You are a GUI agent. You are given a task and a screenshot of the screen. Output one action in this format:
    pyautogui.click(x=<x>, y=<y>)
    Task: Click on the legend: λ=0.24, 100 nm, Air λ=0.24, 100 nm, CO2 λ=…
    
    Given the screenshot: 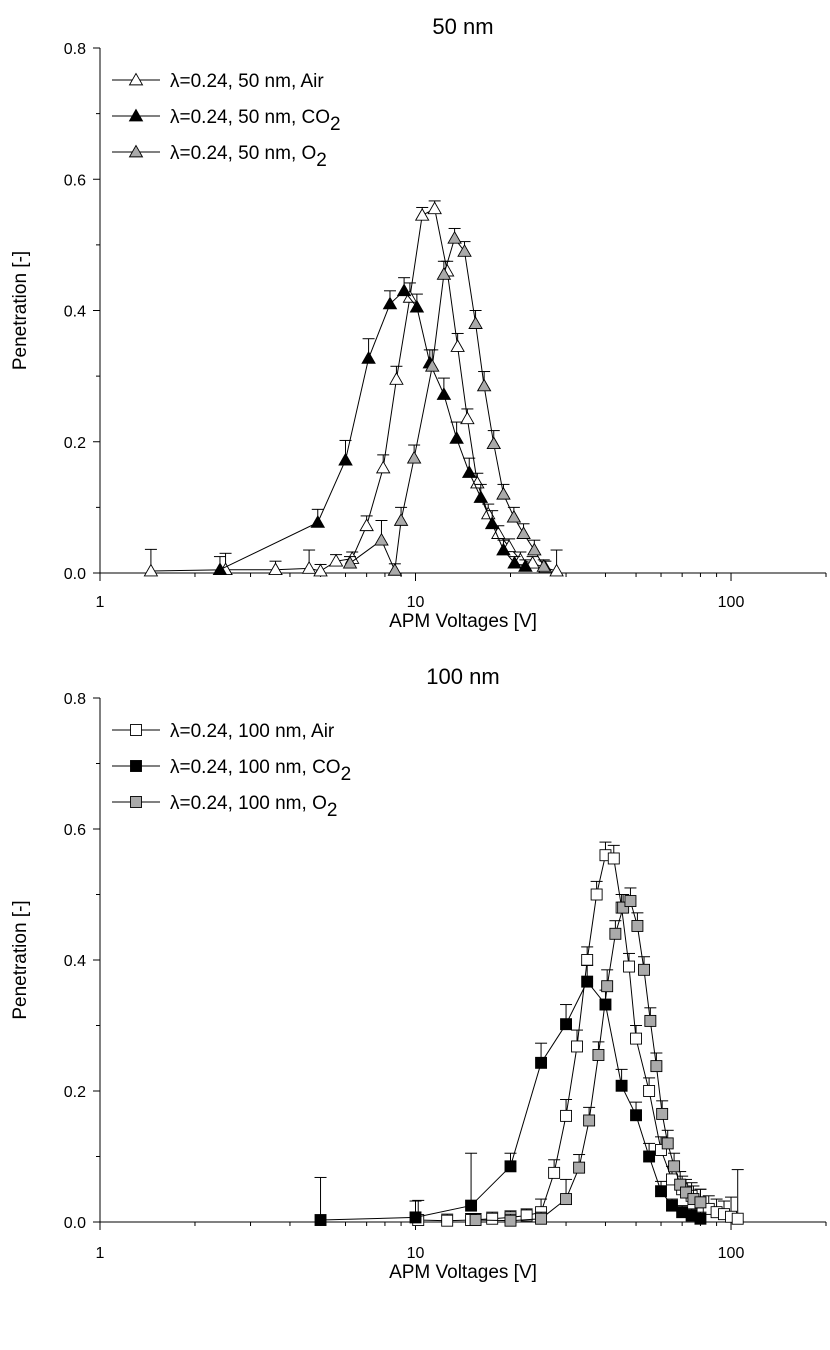 What is the action you would take?
    pyautogui.click(x=231, y=771)
    